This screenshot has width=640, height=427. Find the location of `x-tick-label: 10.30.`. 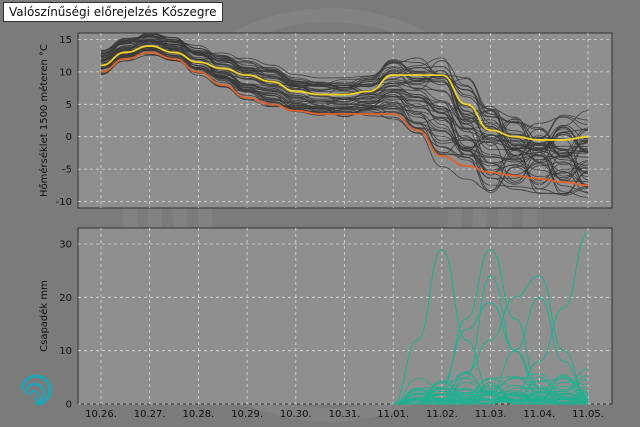

x-tick-label: 10.30. is located at coordinates (296, 414).